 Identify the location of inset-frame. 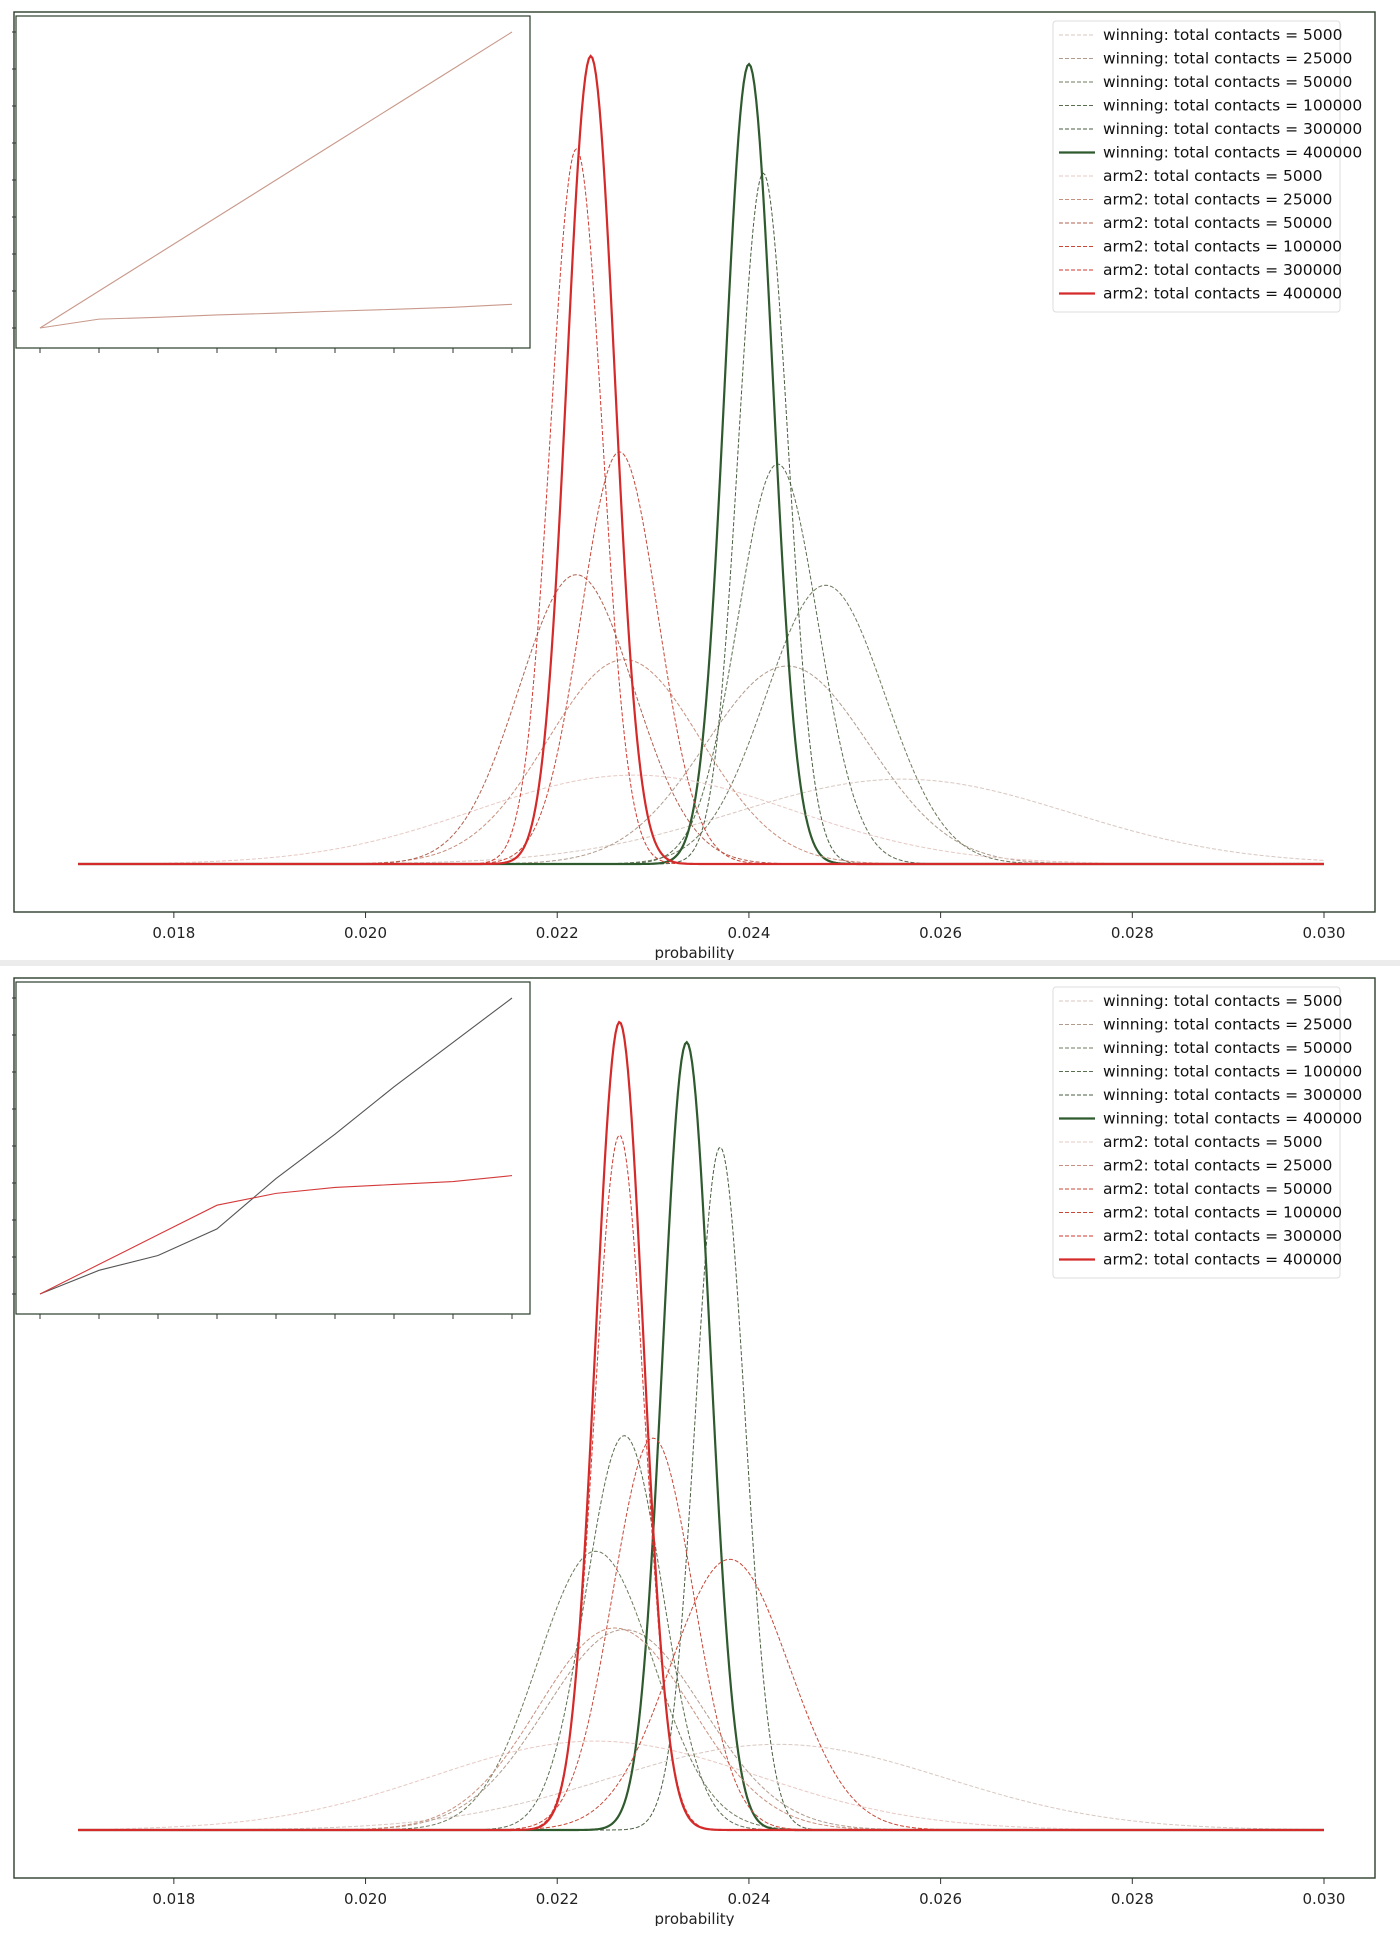
(273, 1148).